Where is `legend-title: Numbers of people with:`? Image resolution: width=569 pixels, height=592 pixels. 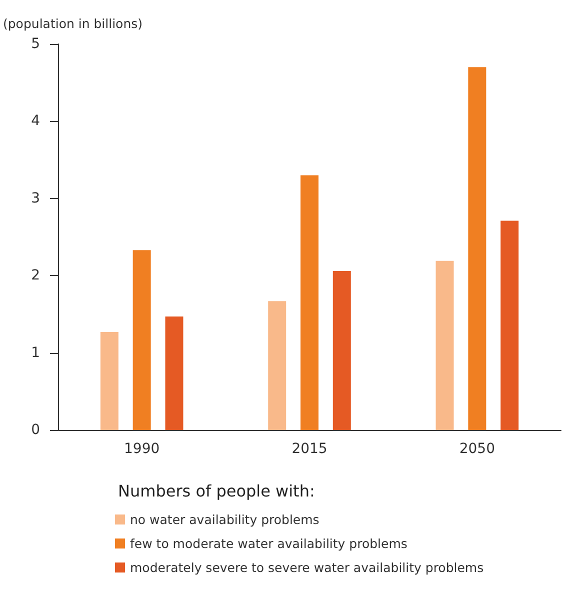
legend-title: Numbers of people with: is located at coordinates (216, 491).